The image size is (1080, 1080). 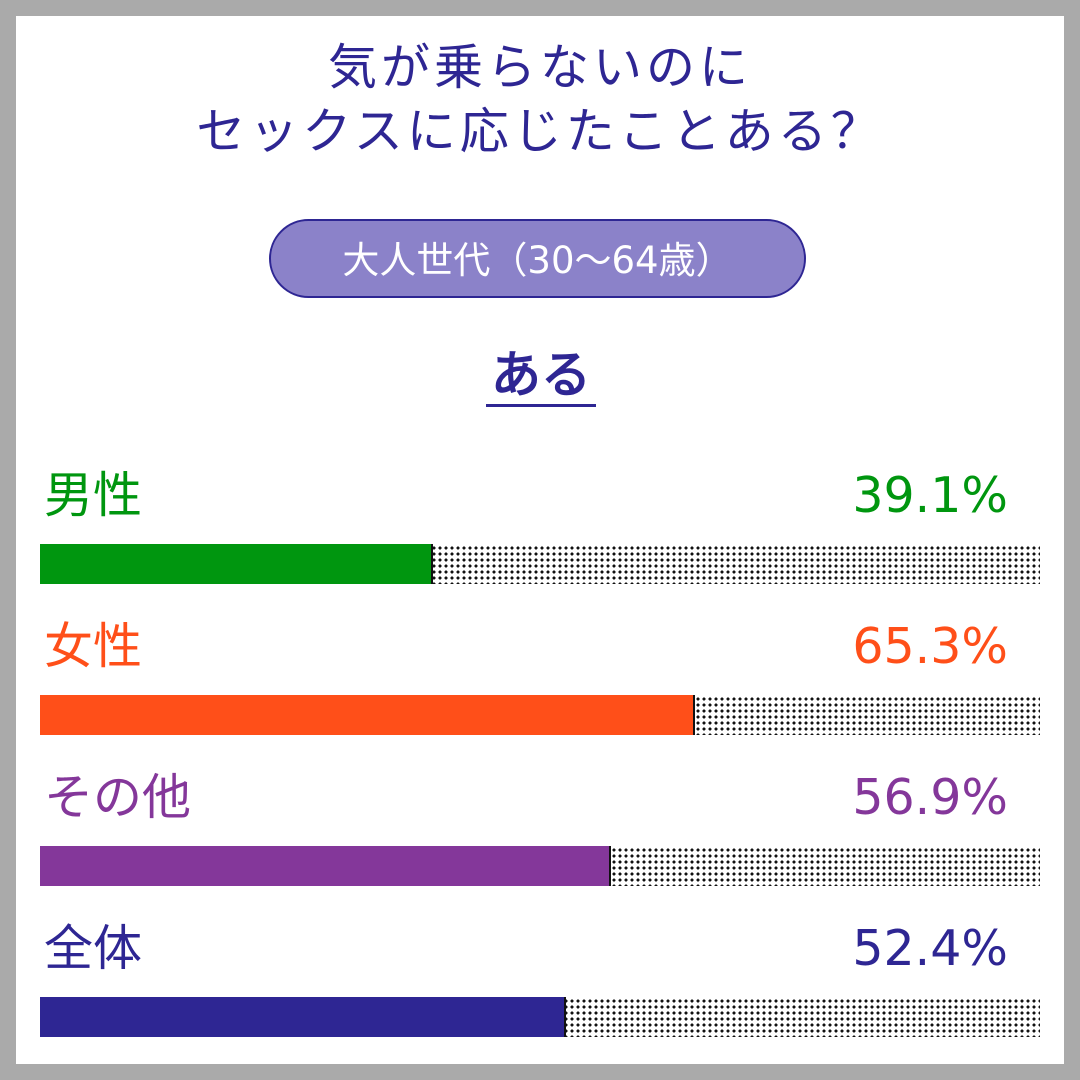 What do you see at coordinates (930, 948) in the screenshot?
I see `bar-value-label: 52.4%` at bounding box center [930, 948].